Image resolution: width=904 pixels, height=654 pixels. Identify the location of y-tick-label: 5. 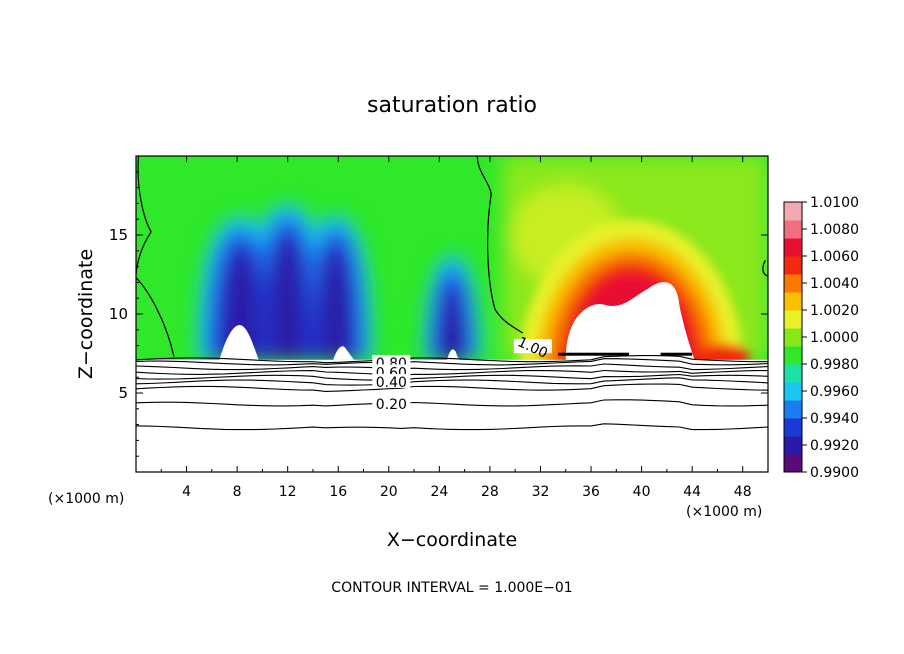
(123, 393).